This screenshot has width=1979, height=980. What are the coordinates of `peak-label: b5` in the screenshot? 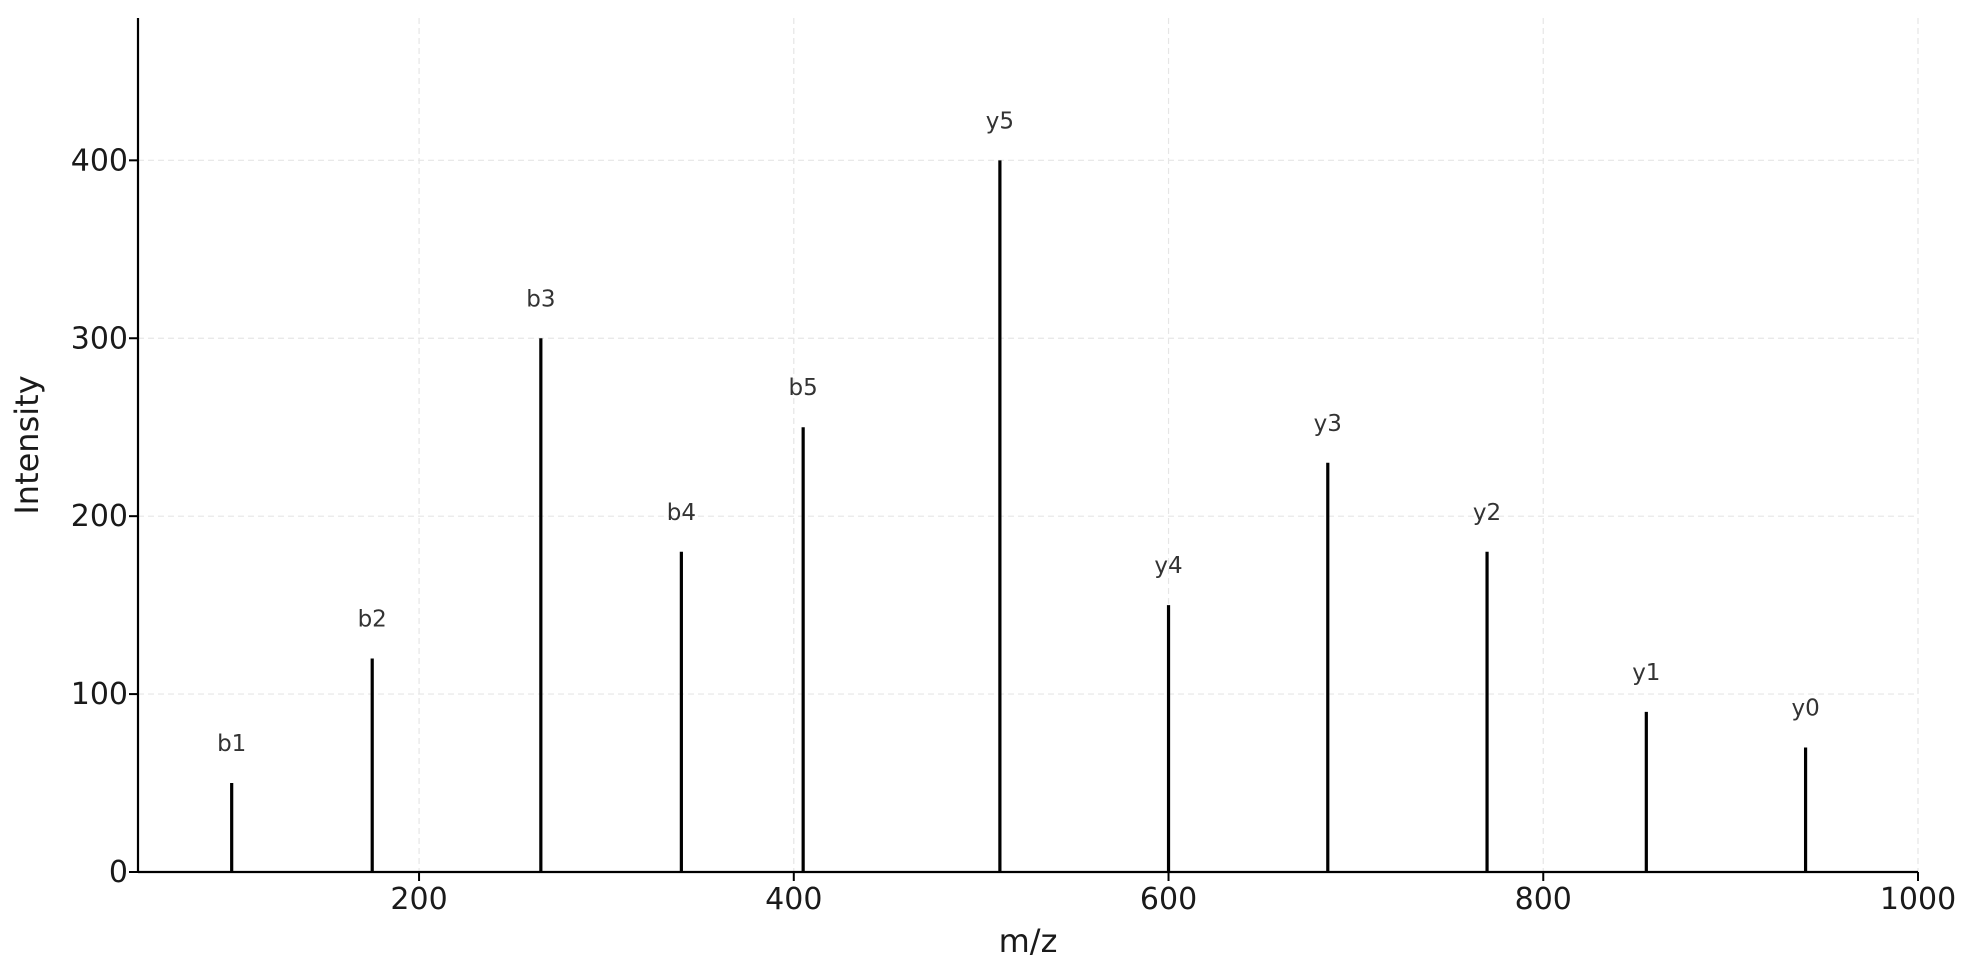 It's located at (803, 388).